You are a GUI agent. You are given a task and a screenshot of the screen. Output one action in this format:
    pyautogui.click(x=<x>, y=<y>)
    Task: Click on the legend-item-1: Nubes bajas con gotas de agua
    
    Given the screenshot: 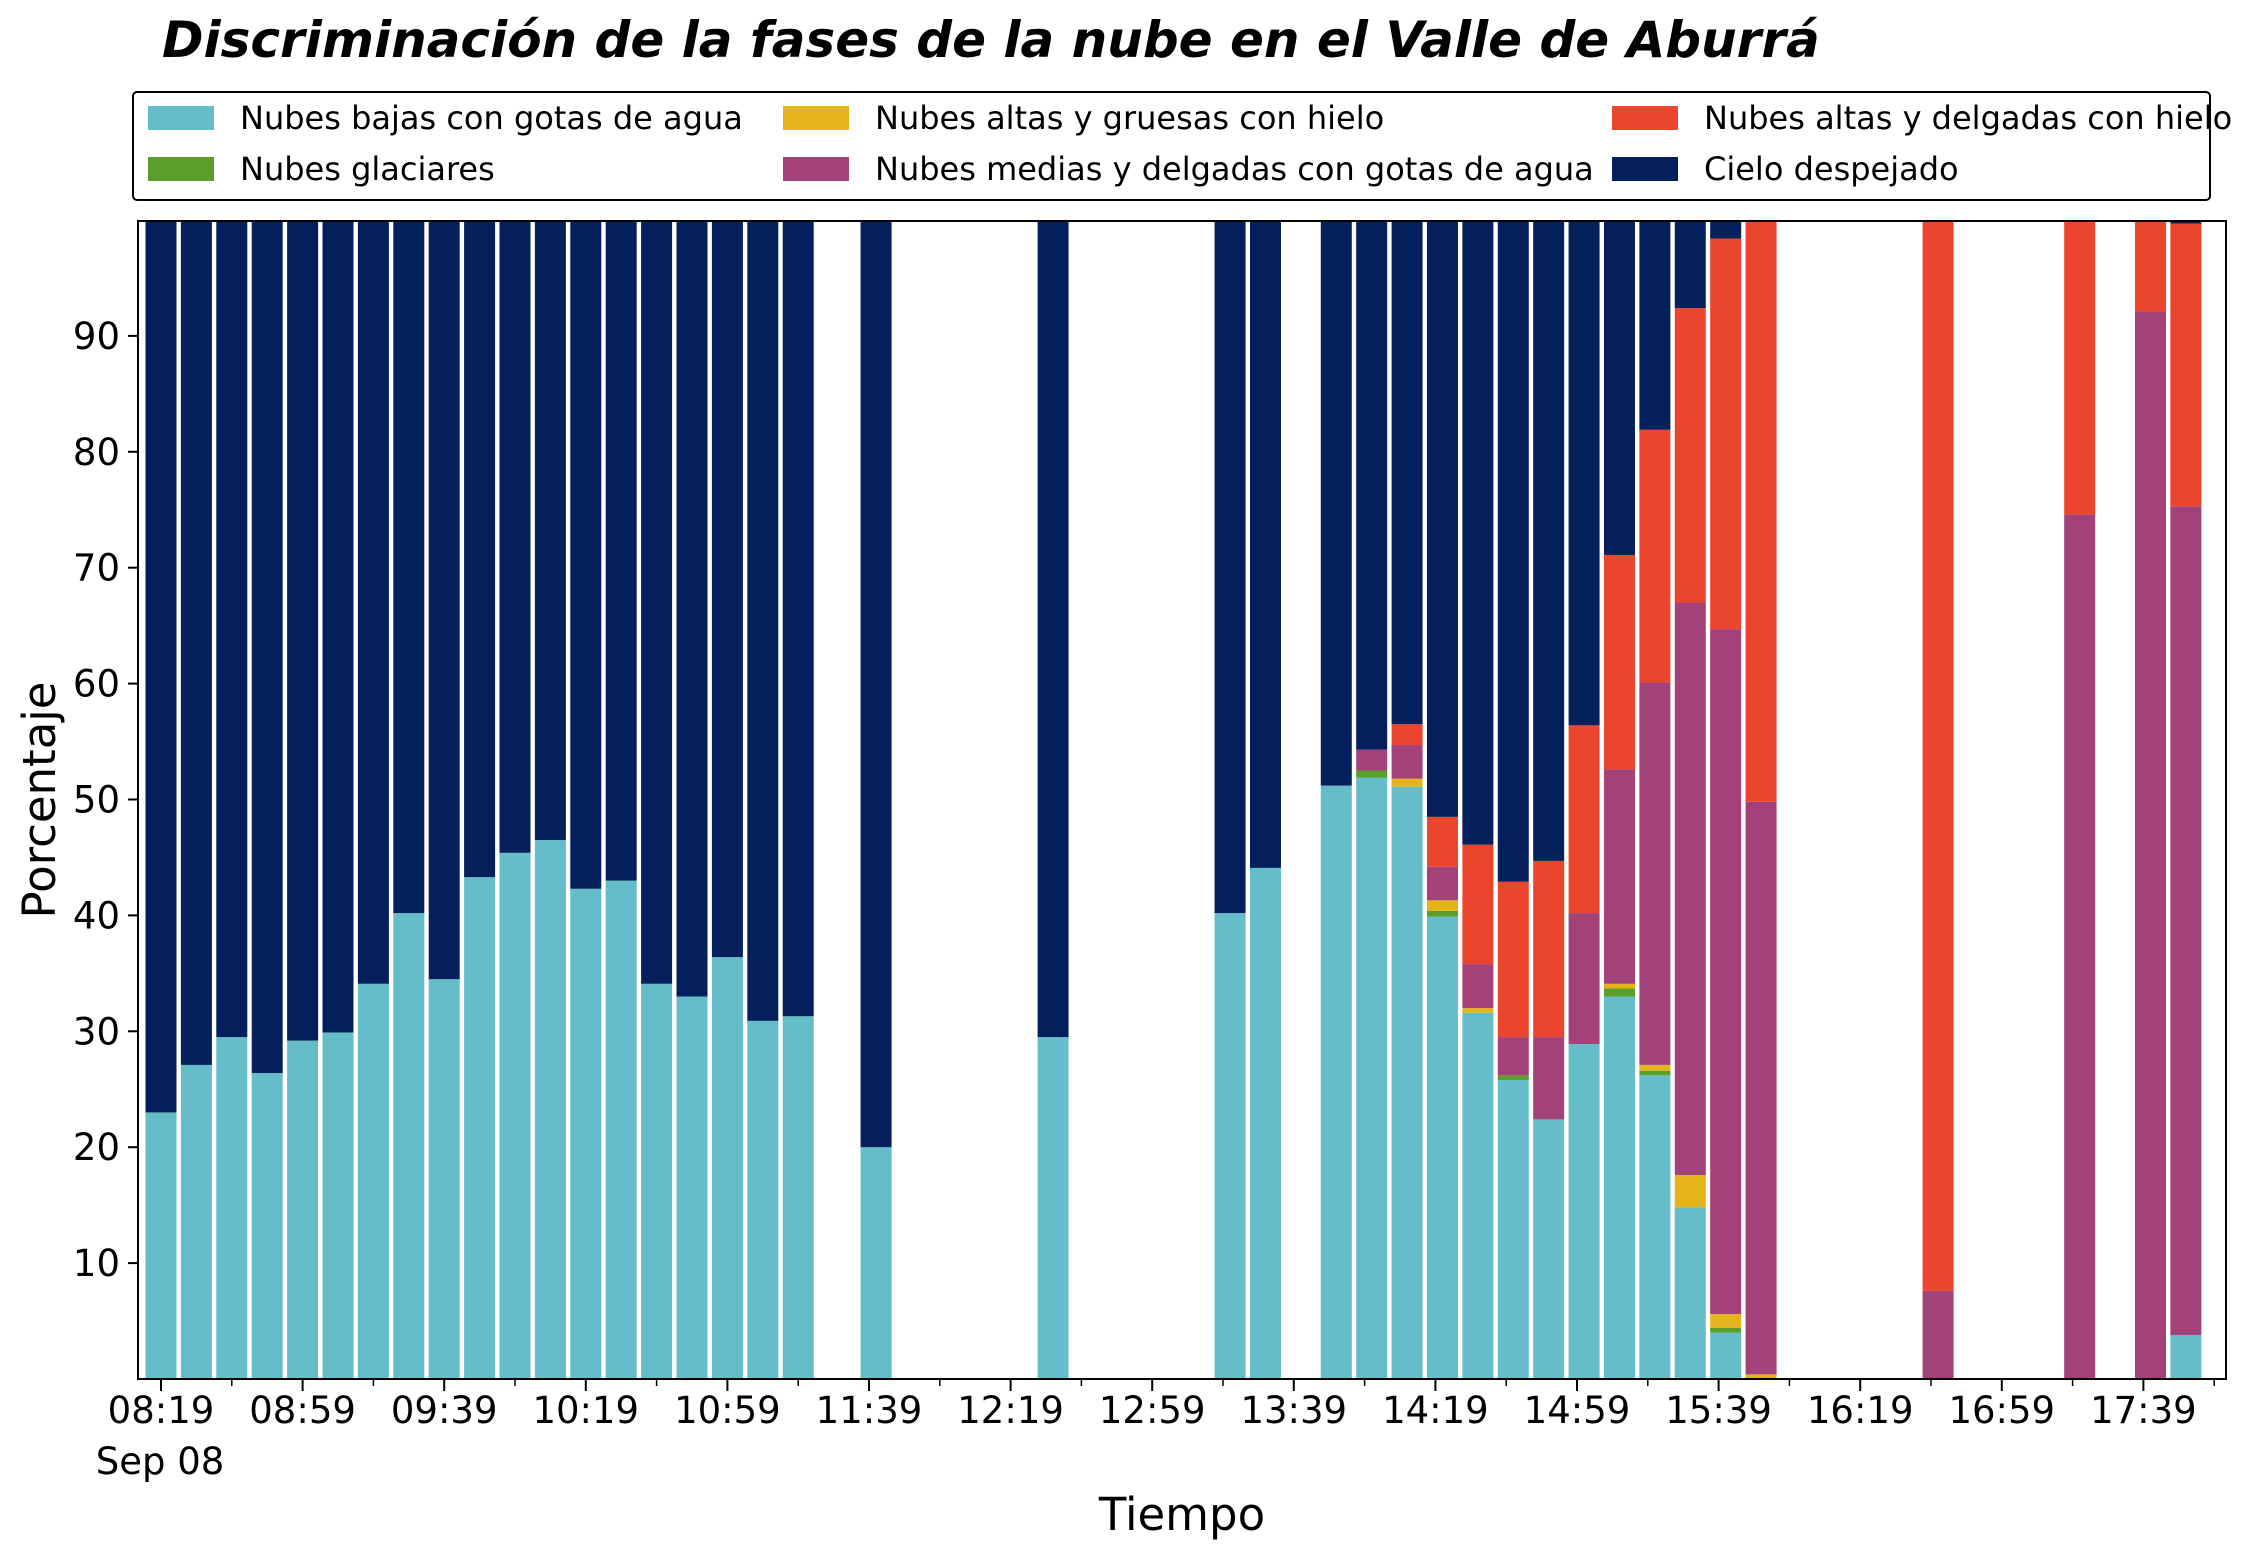 What is the action you would take?
    pyautogui.click(x=445, y=118)
    